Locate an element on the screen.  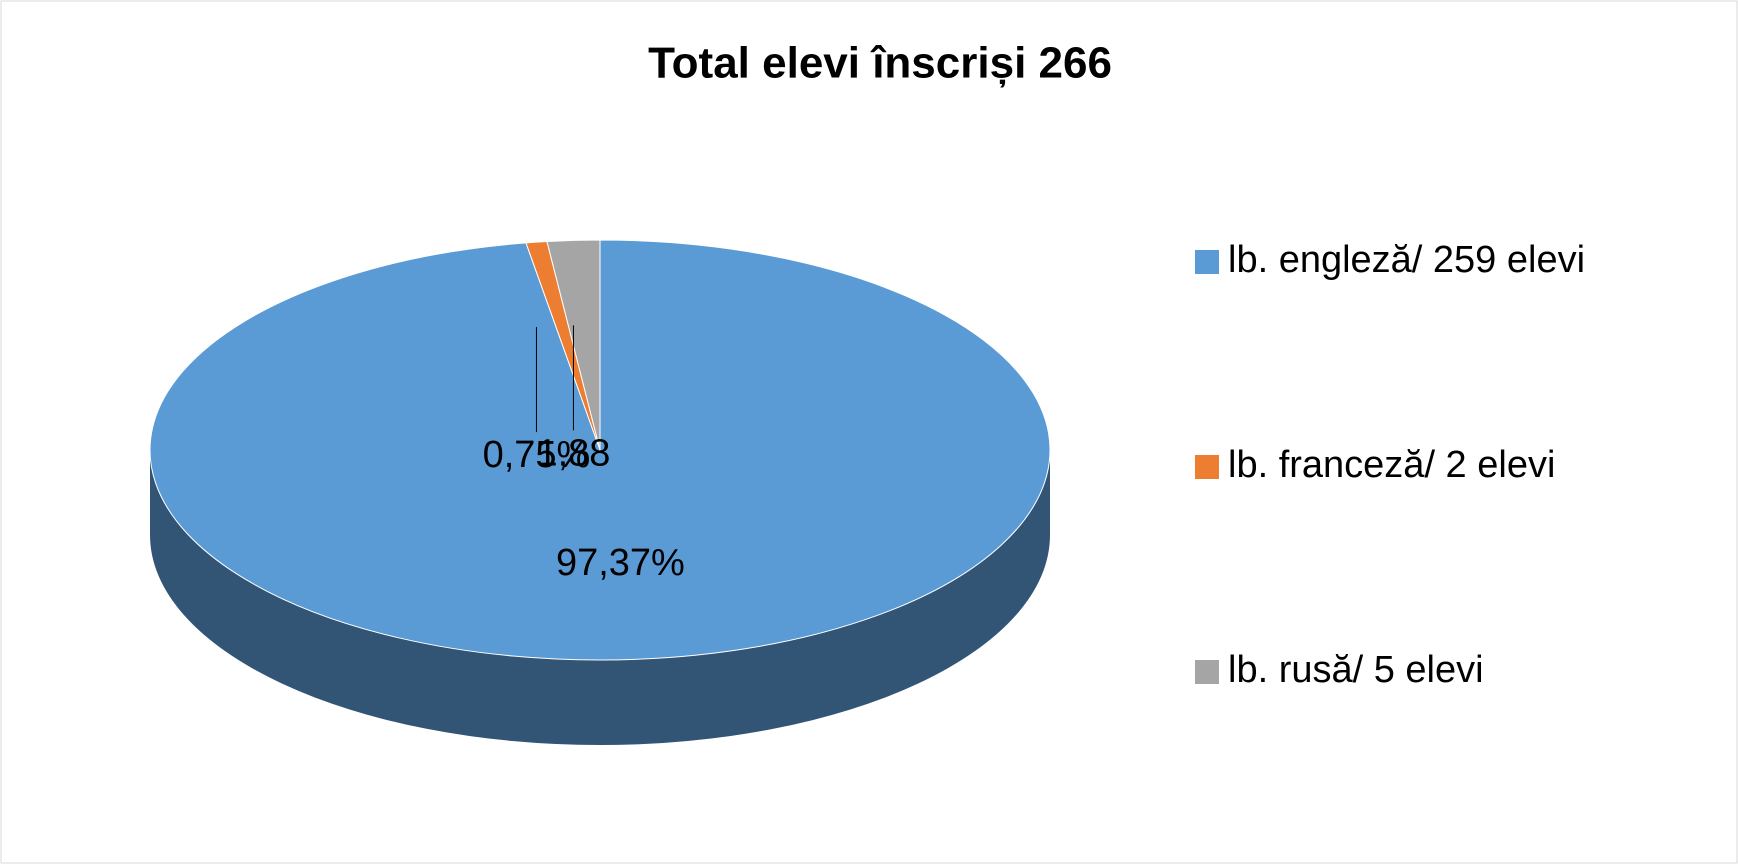
legend-label: lb. franceză/ 2 elevi is located at coordinates (1391, 465).